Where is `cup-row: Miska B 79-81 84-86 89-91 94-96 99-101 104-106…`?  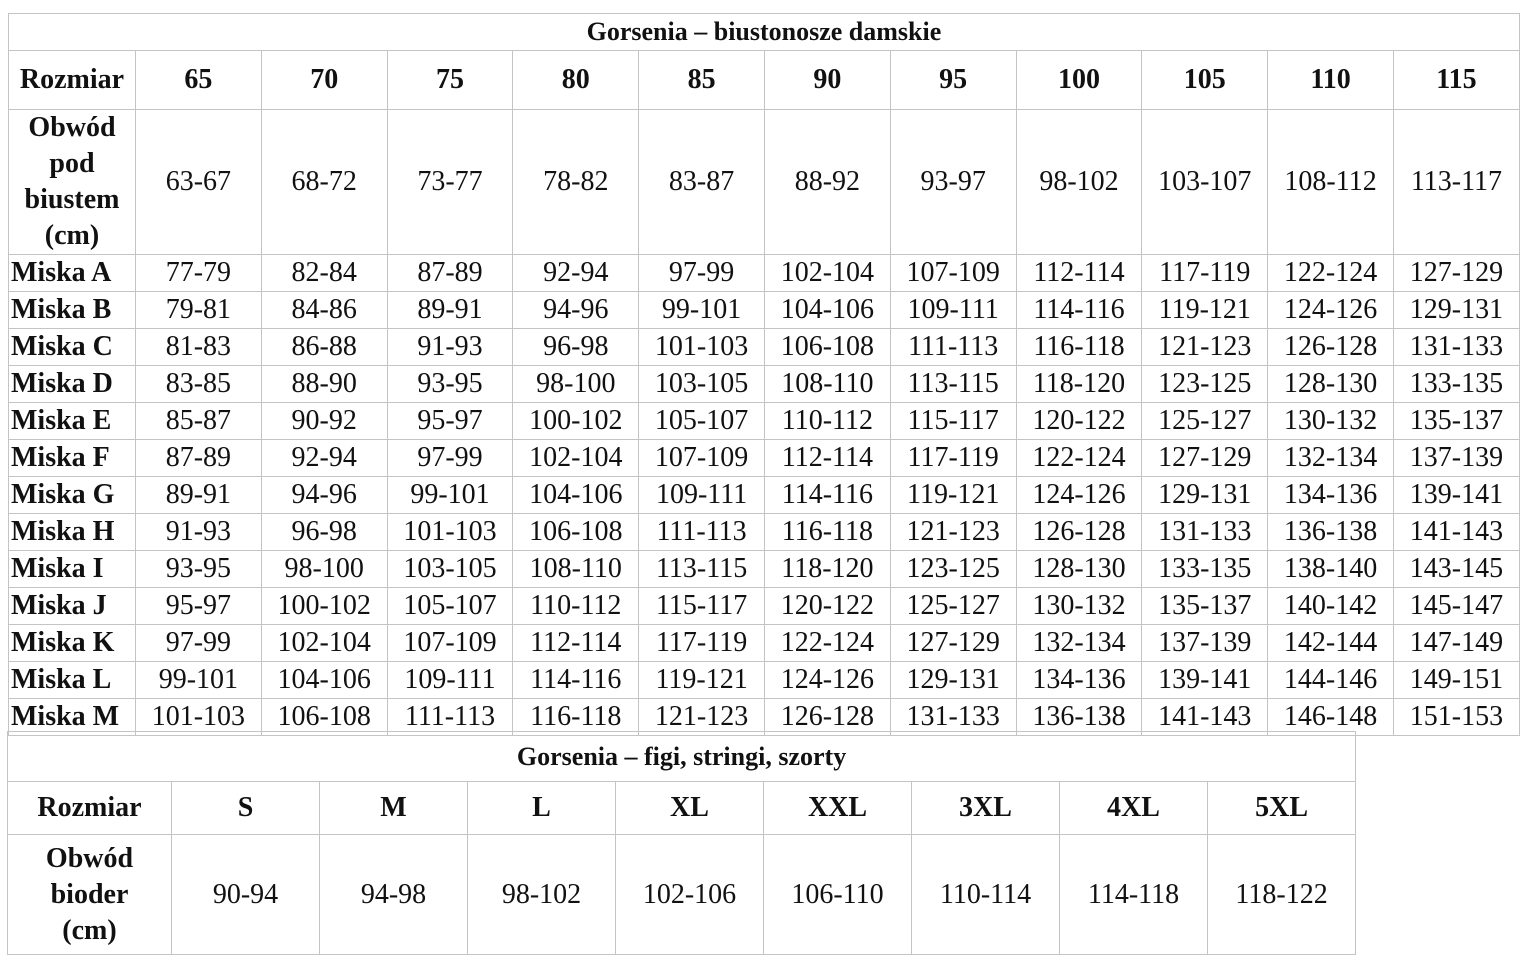 cup-row: Miska B 79-81 84-86 89-91 94-96 99-101 104-106… is located at coordinates (764, 310).